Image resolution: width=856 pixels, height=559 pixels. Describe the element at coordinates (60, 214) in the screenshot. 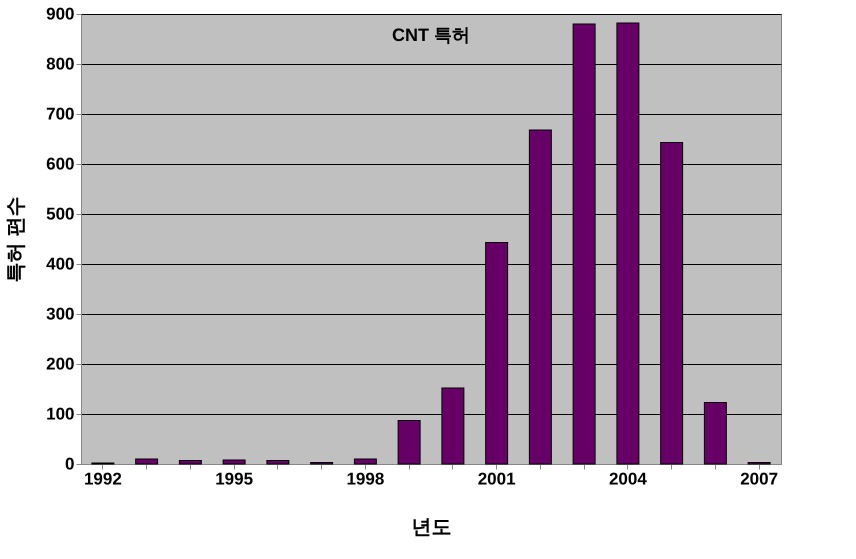

I see `y-tick-label: 500` at that location.